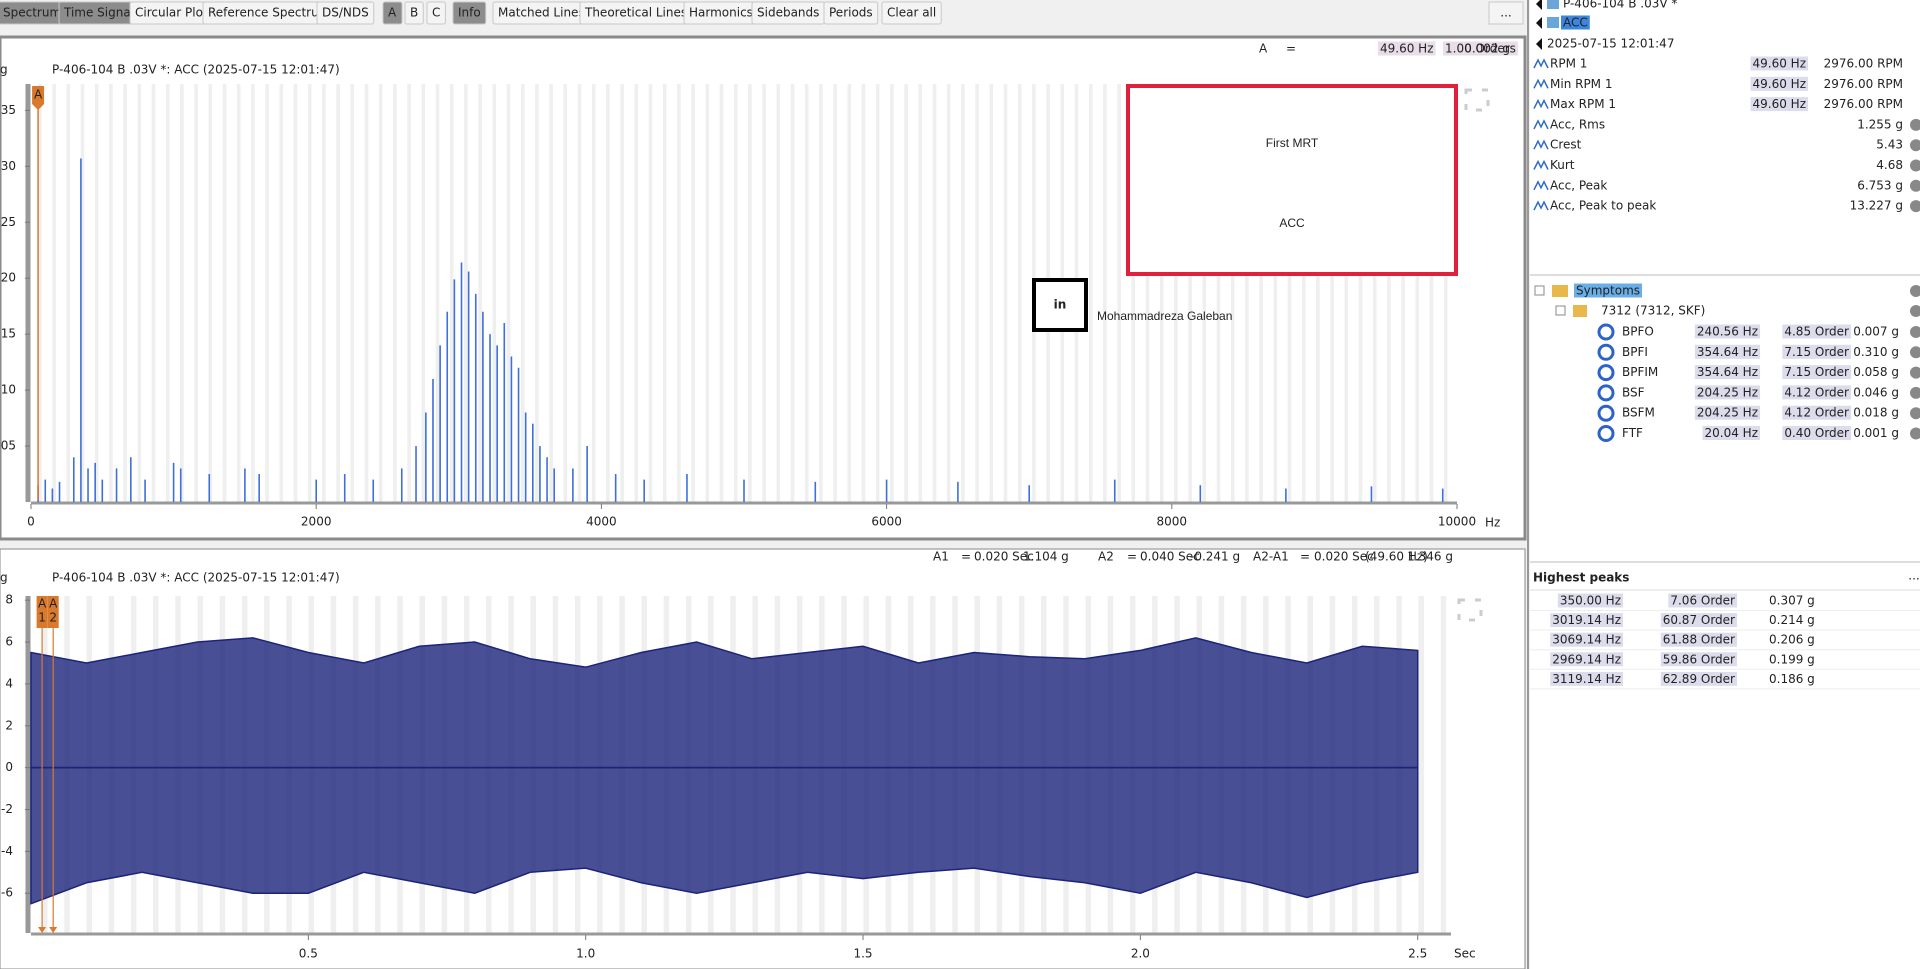 The image size is (1920, 969). Describe the element at coordinates (862, 954) in the screenshot. I see `x-tick-label: 1.5` at that location.